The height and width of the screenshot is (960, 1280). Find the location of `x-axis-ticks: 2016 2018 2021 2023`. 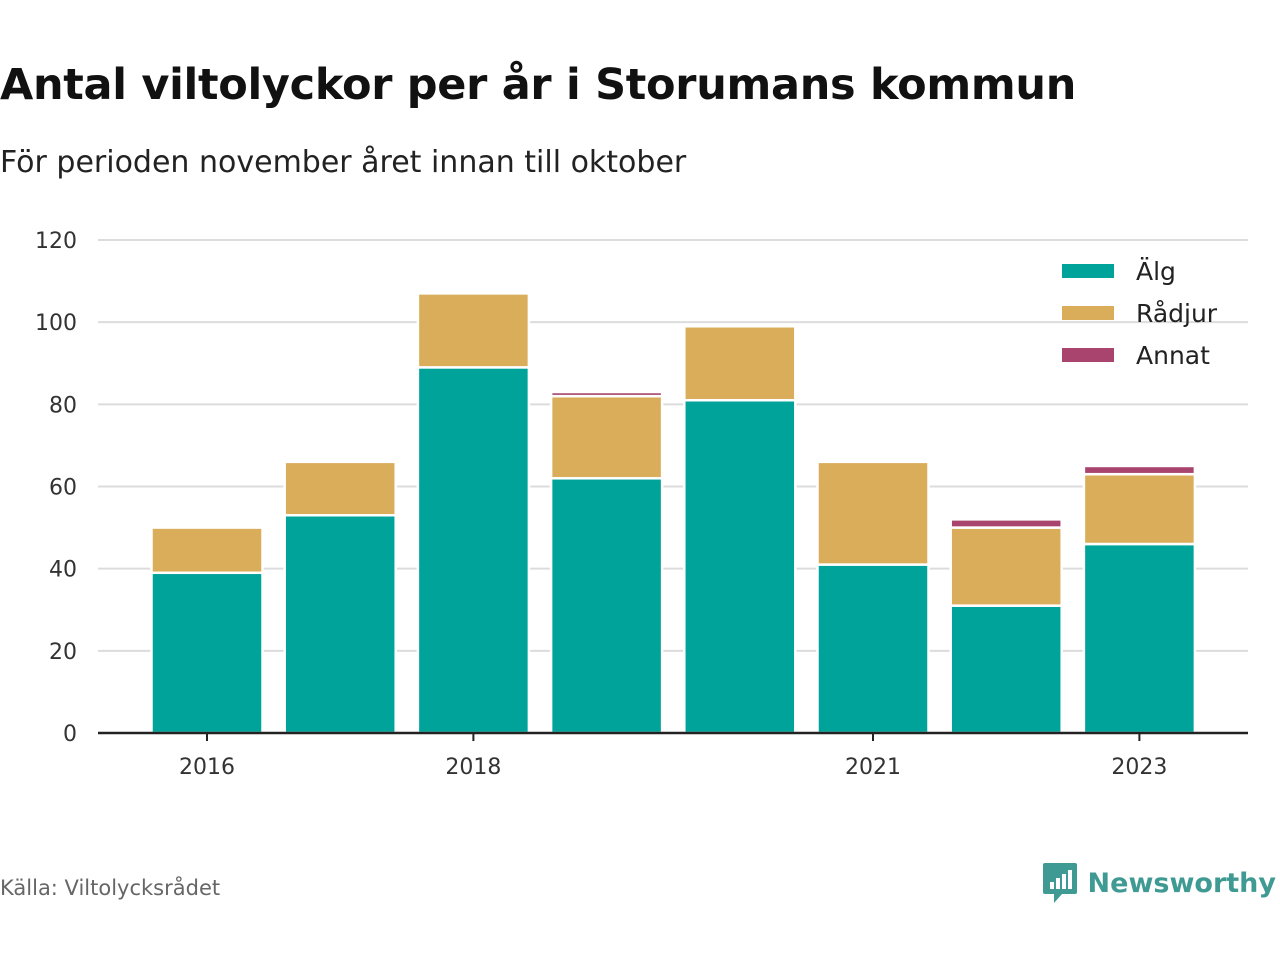

x-axis-ticks: 2016 2018 2021 2023 is located at coordinates (673, 755).